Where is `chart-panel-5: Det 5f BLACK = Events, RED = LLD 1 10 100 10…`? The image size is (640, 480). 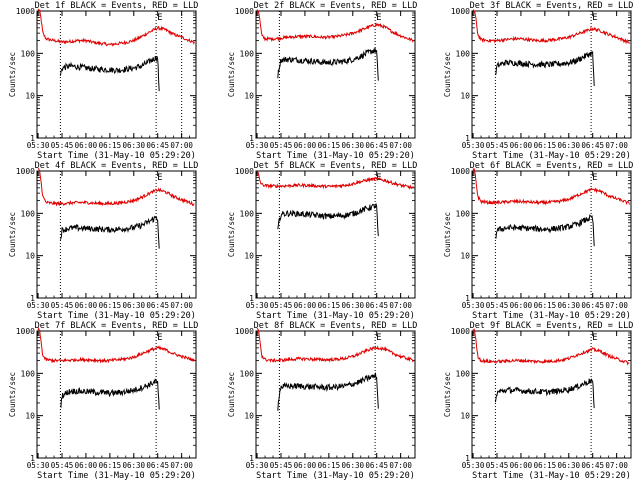
chart-panel-5: Det 5f BLACK = Events, RED = LLD 1 10 100 10… is located at coordinates (322, 241).